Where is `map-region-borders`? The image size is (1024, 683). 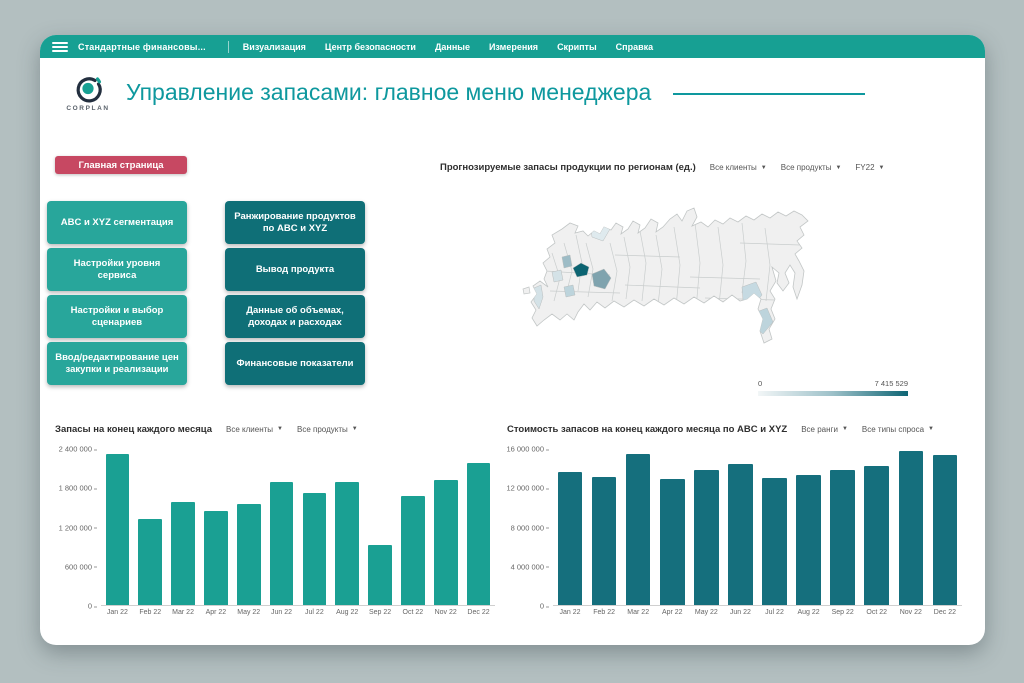
map-region-borders is located at coordinates (672, 266).